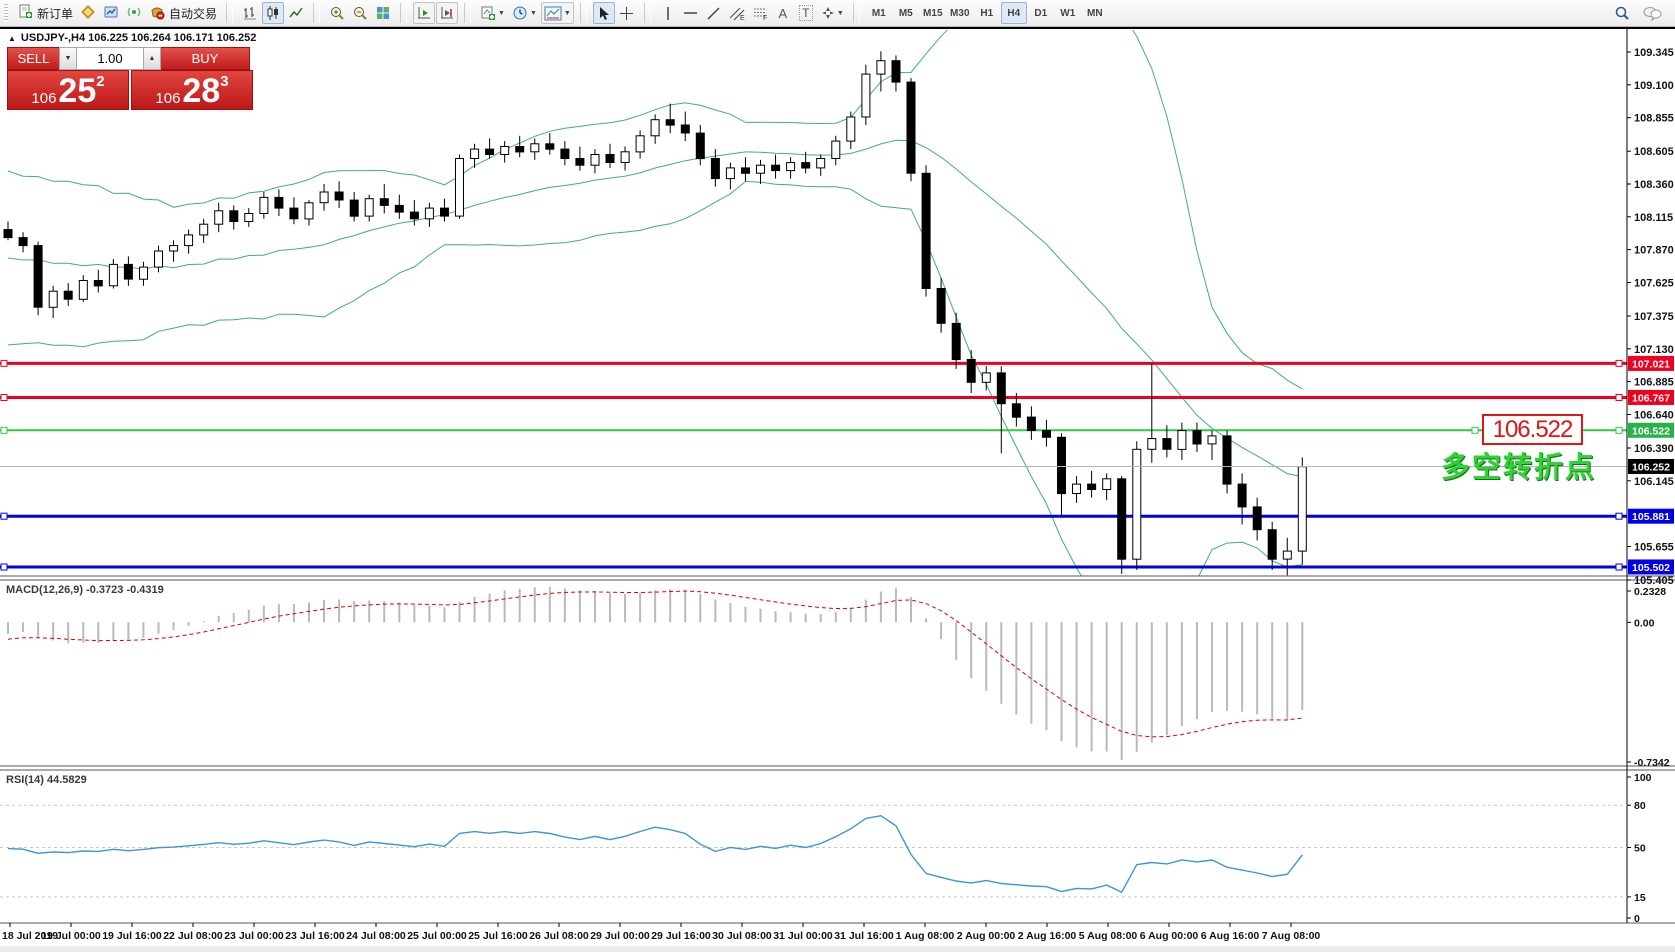  Describe the element at coordinates (1041, 13) in the screenshot. I see `timeframe-d1-button: D1` at that location.